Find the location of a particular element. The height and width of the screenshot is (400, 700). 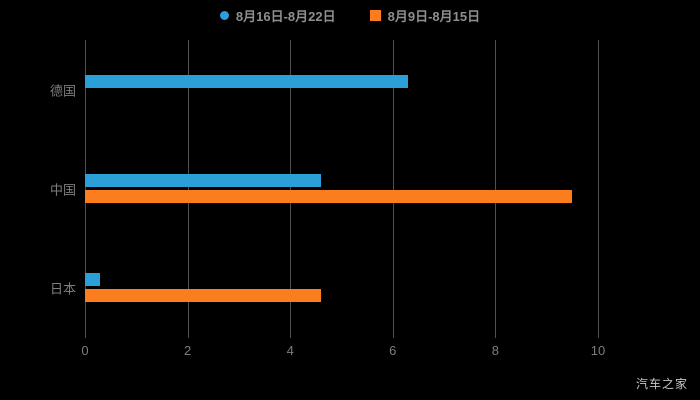

gridline-x6 is located at coordinates (393, 189).